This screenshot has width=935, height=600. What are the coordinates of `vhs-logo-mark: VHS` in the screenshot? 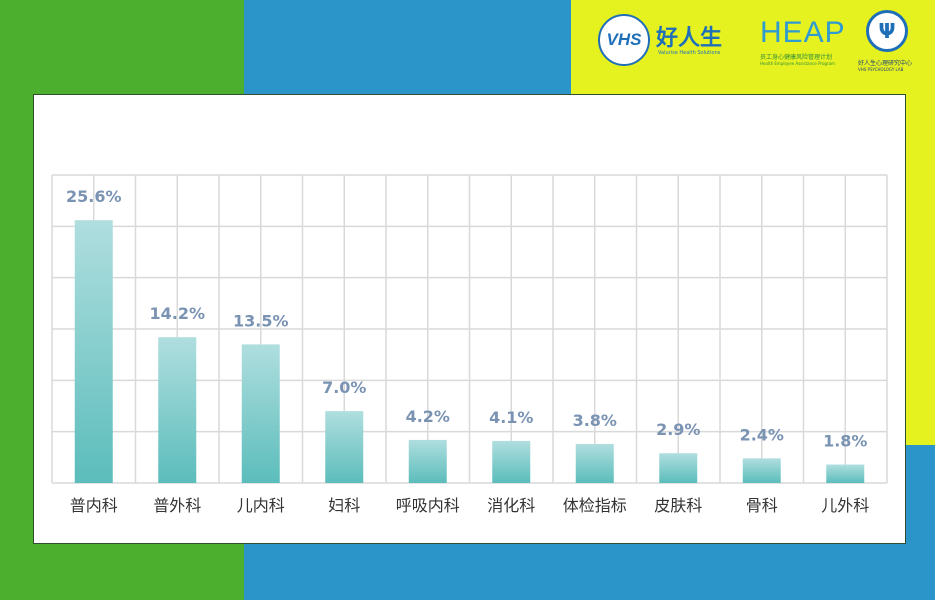 It's located at (624, 40).